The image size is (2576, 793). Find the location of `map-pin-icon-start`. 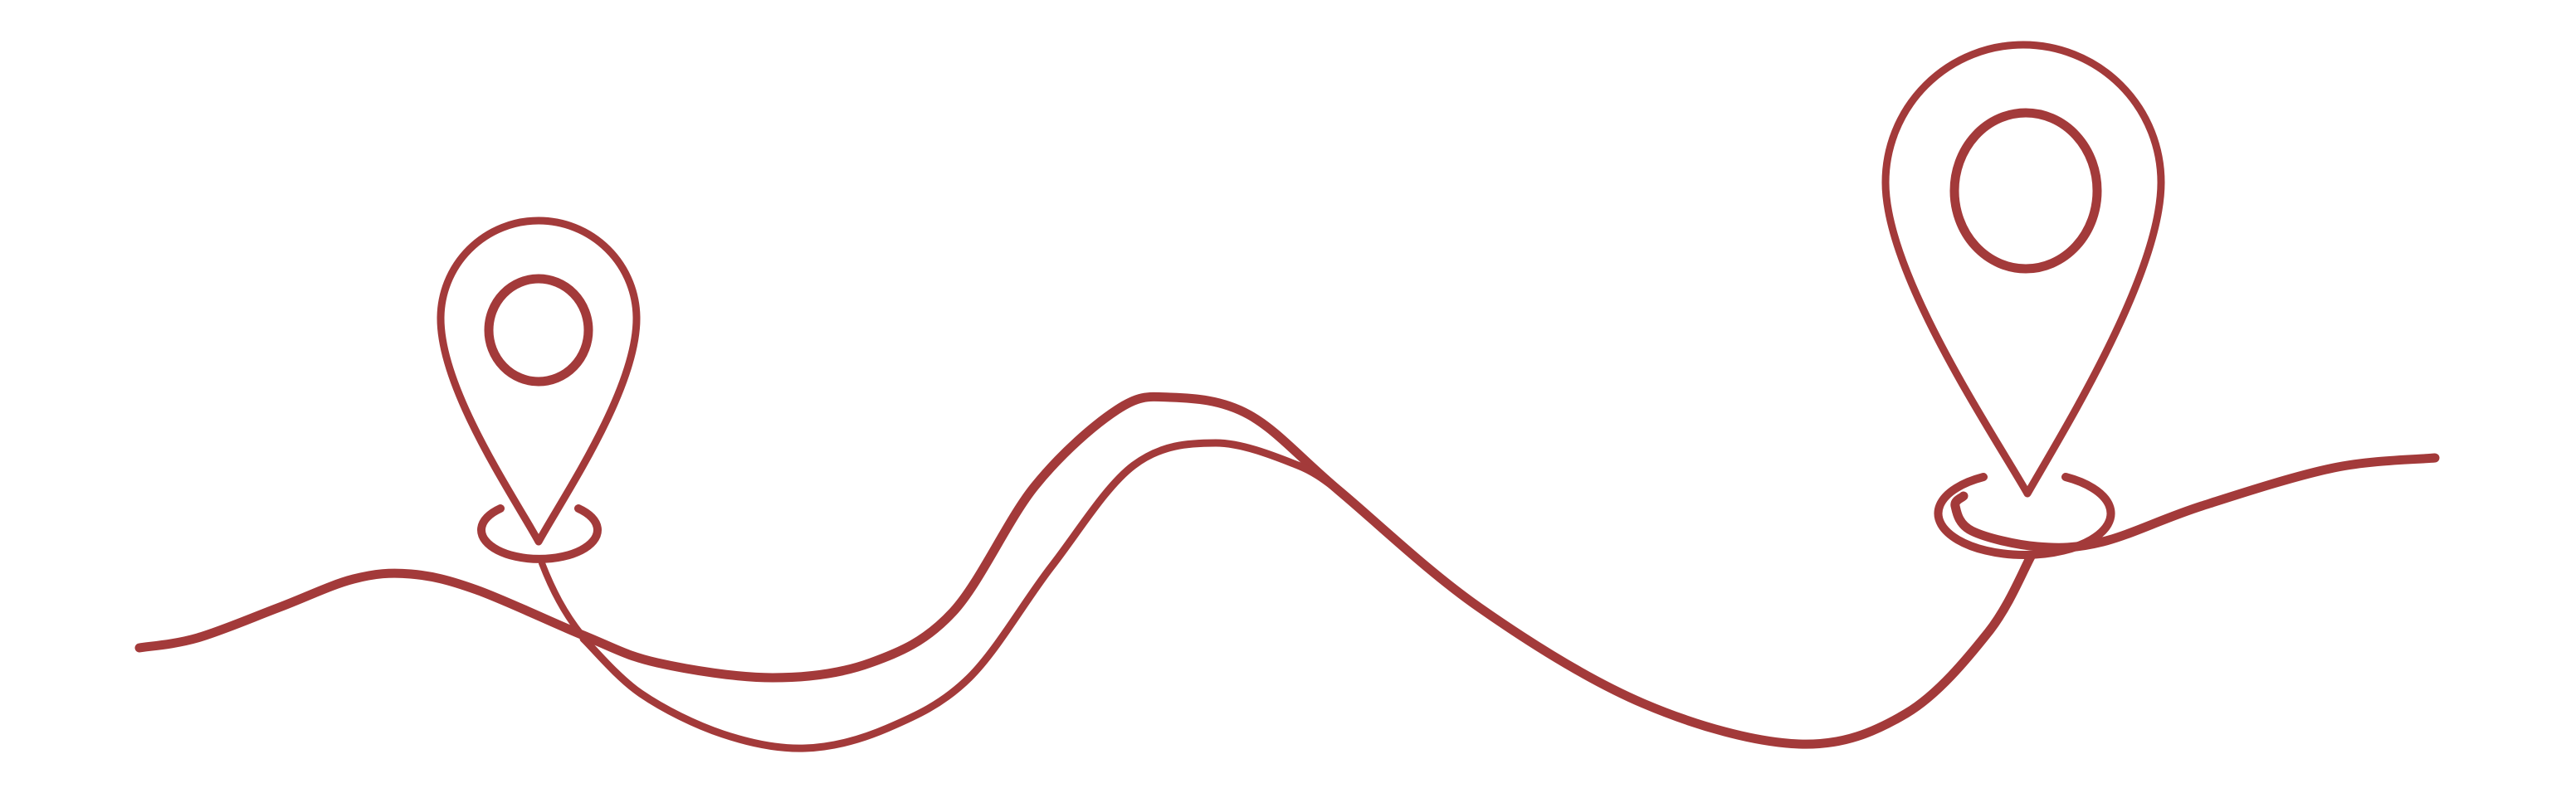

map-pin-icon-start is located at coordinates (539, 428).